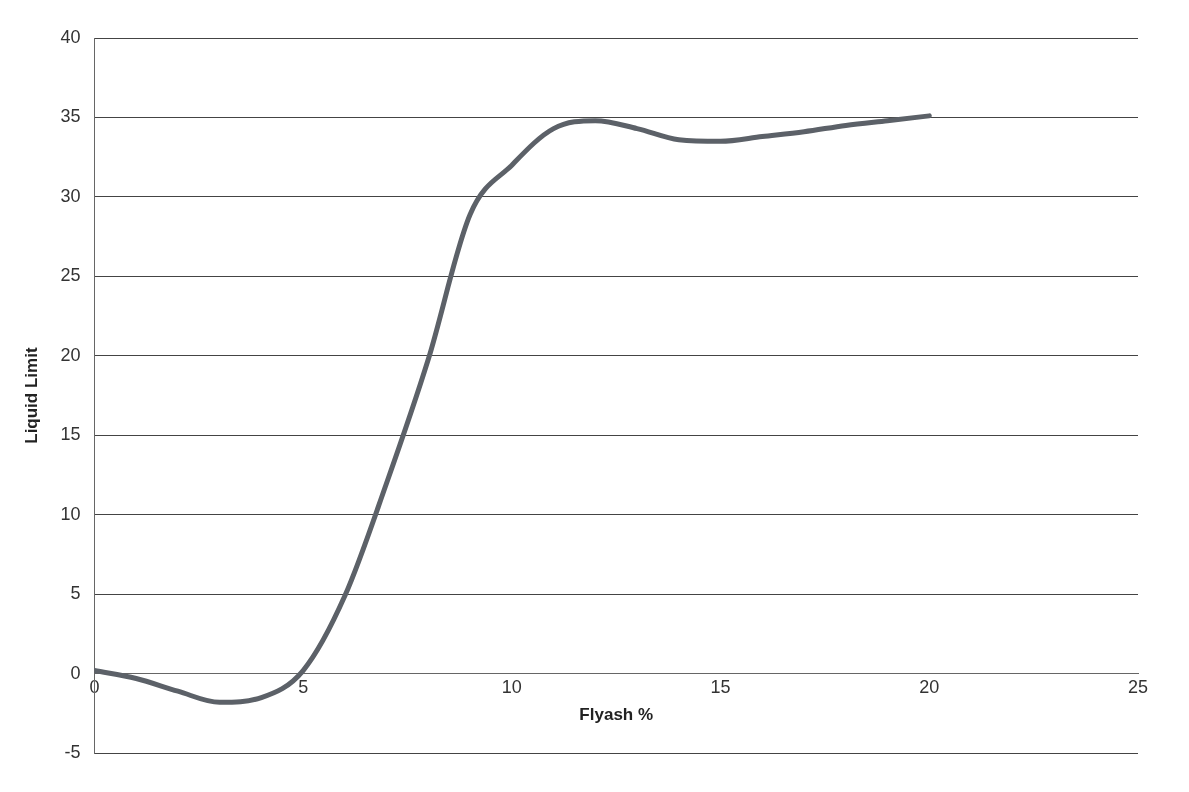  Describe the element at coordinates (70, 354) in the screenshot. I see `y-tick-label: 20` at that location.